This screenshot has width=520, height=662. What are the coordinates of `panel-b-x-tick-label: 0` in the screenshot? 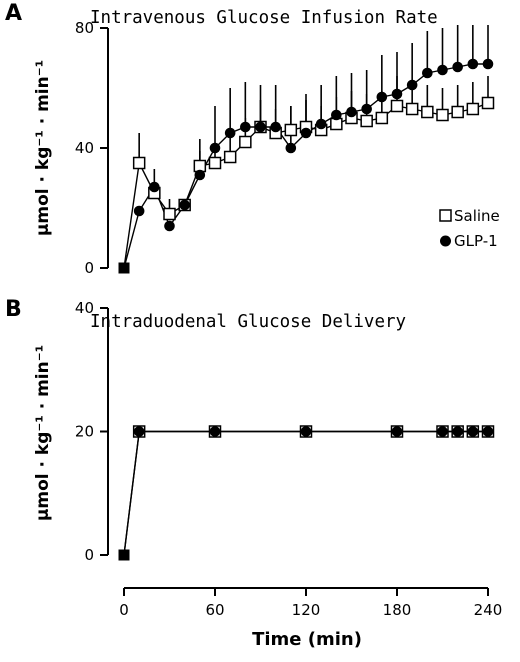 It's located at (124, 610).